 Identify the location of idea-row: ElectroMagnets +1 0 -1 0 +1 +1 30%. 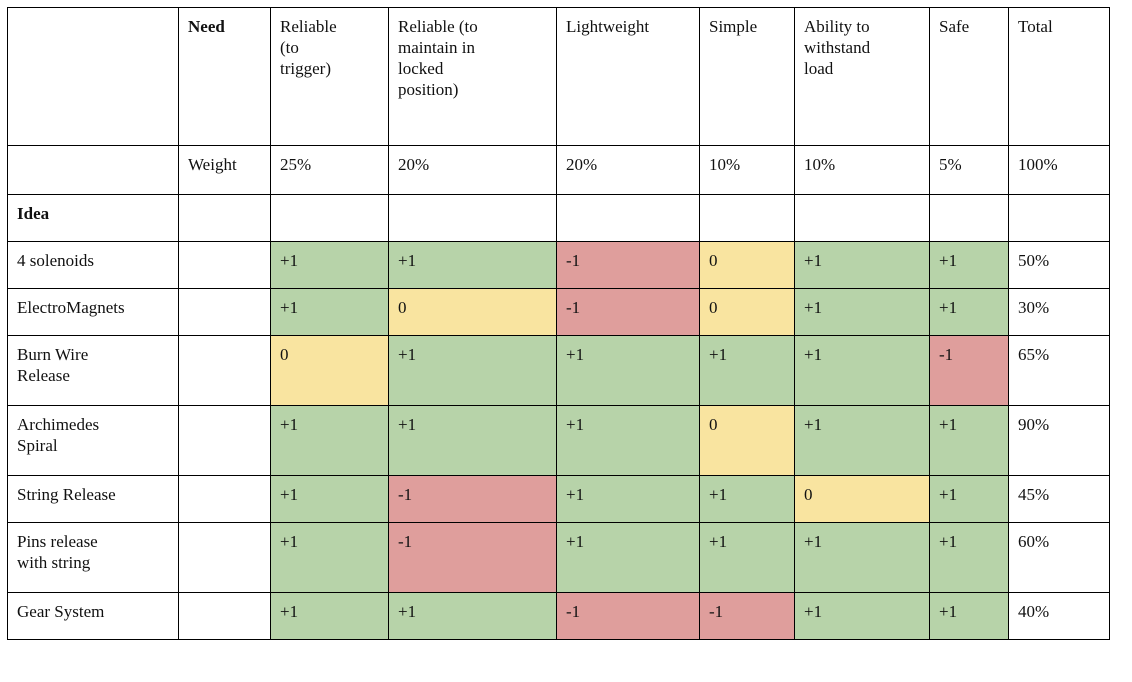
(558, 312).